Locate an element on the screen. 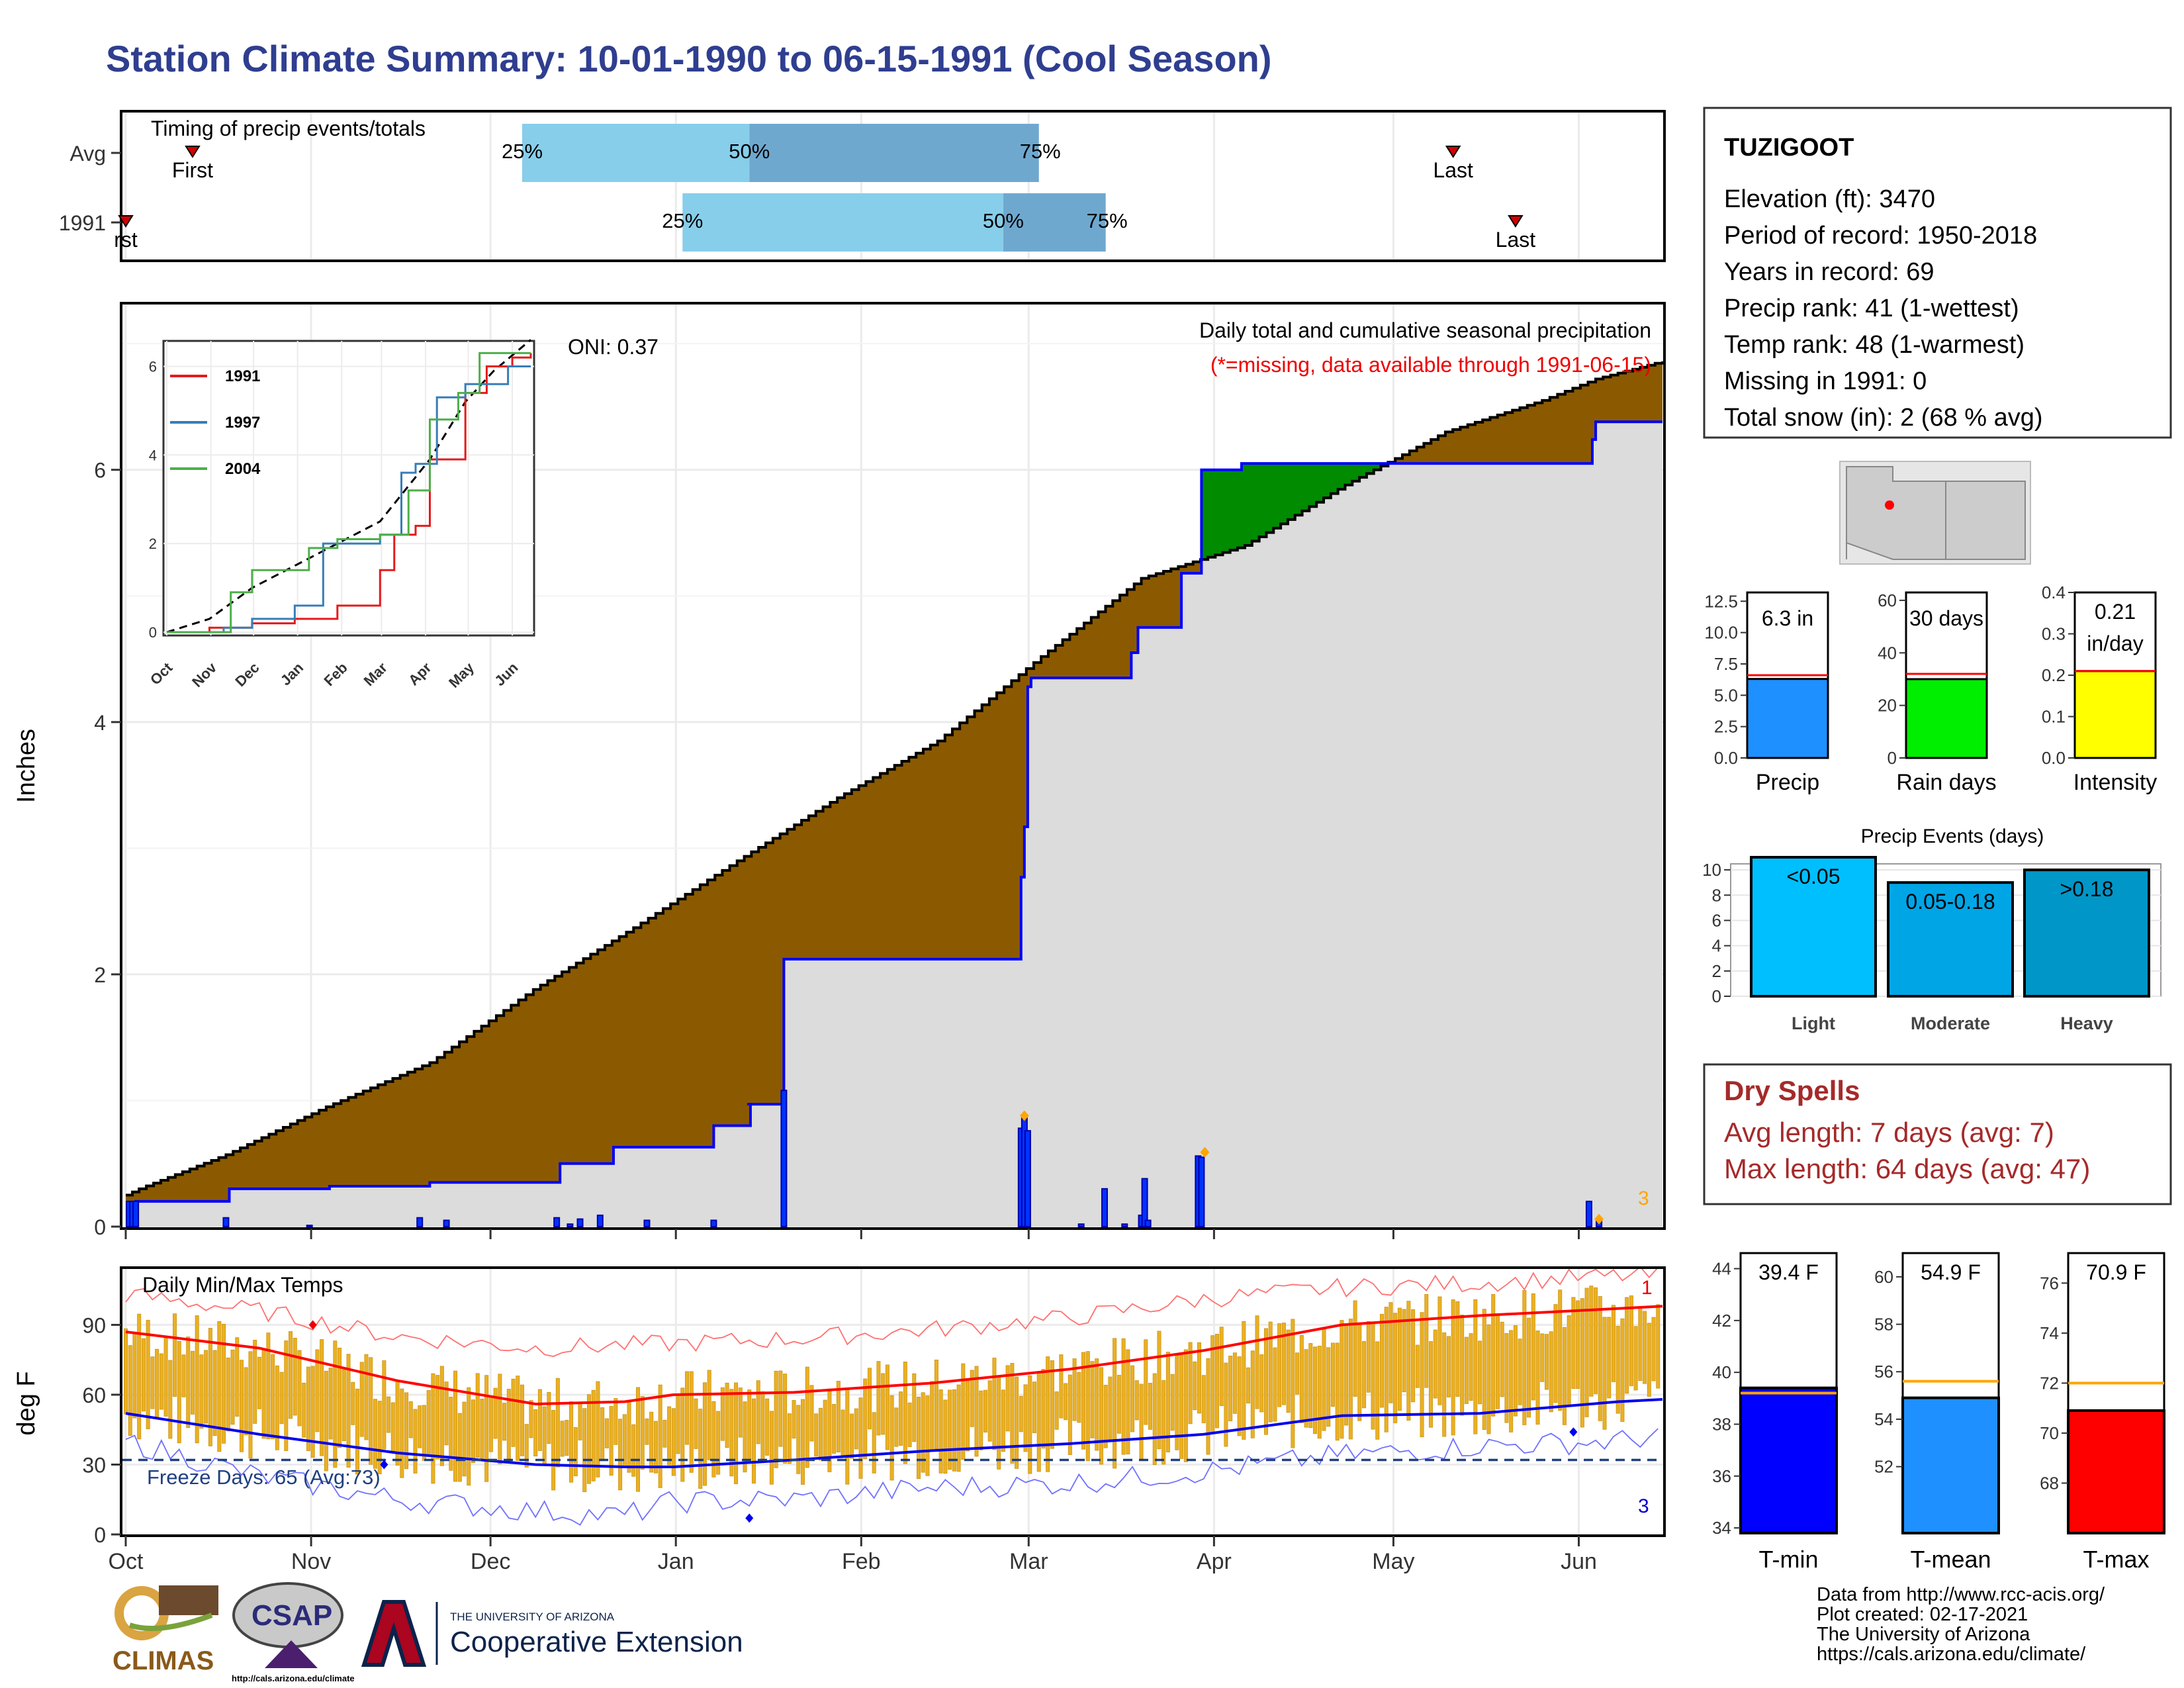 The image size is (2184, 1688). temp-bar-name: T-max is located at coordinates (2116, 1559).